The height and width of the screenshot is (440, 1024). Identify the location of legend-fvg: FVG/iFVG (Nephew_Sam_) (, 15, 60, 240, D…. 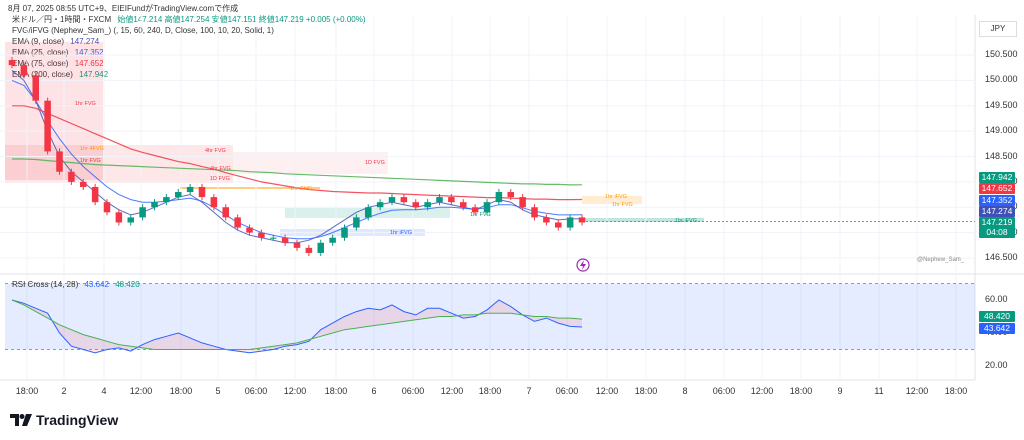
(143, 30).